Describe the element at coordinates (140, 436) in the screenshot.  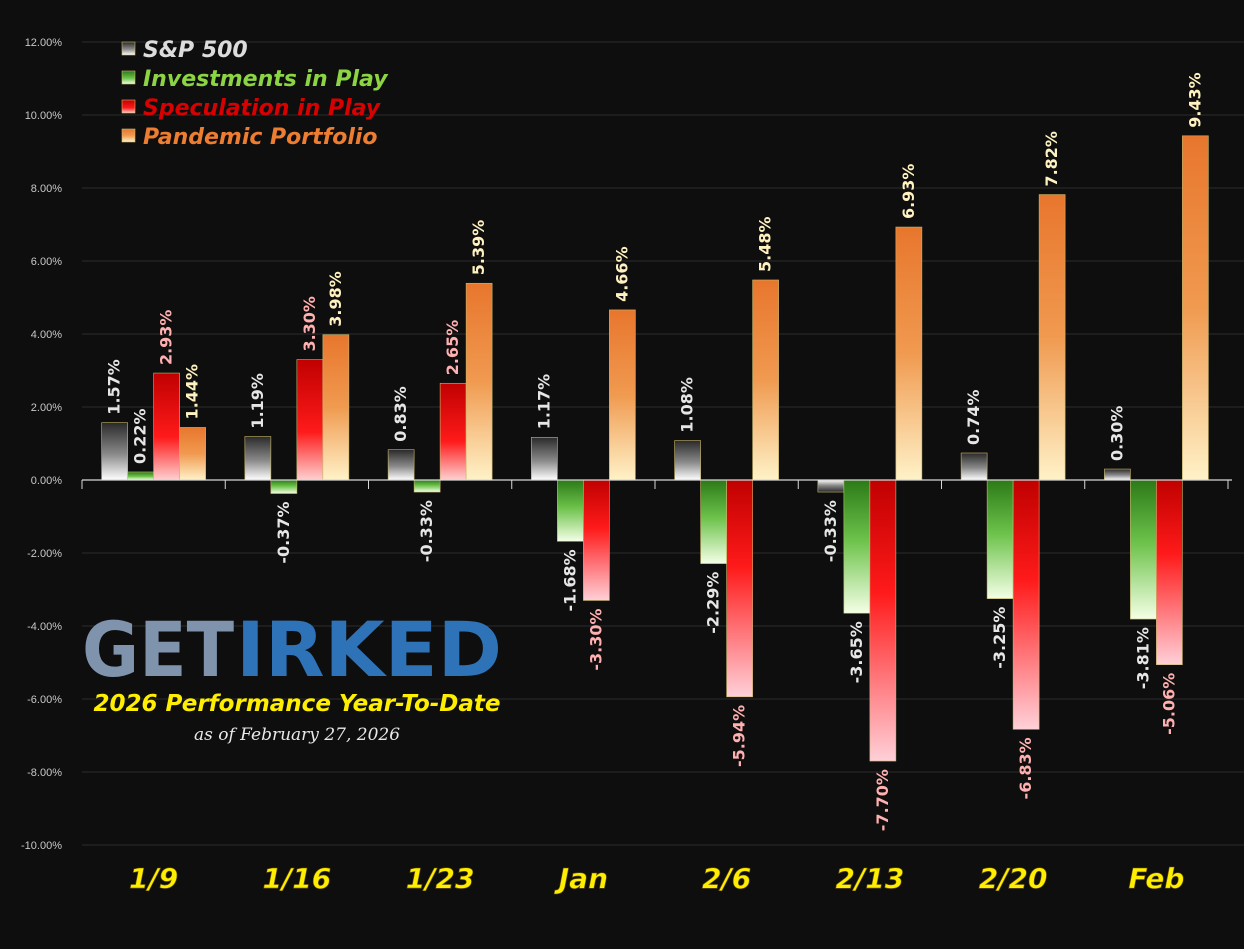
I see `data-label-investments-in-play-1-9: 0.22%` at that location.